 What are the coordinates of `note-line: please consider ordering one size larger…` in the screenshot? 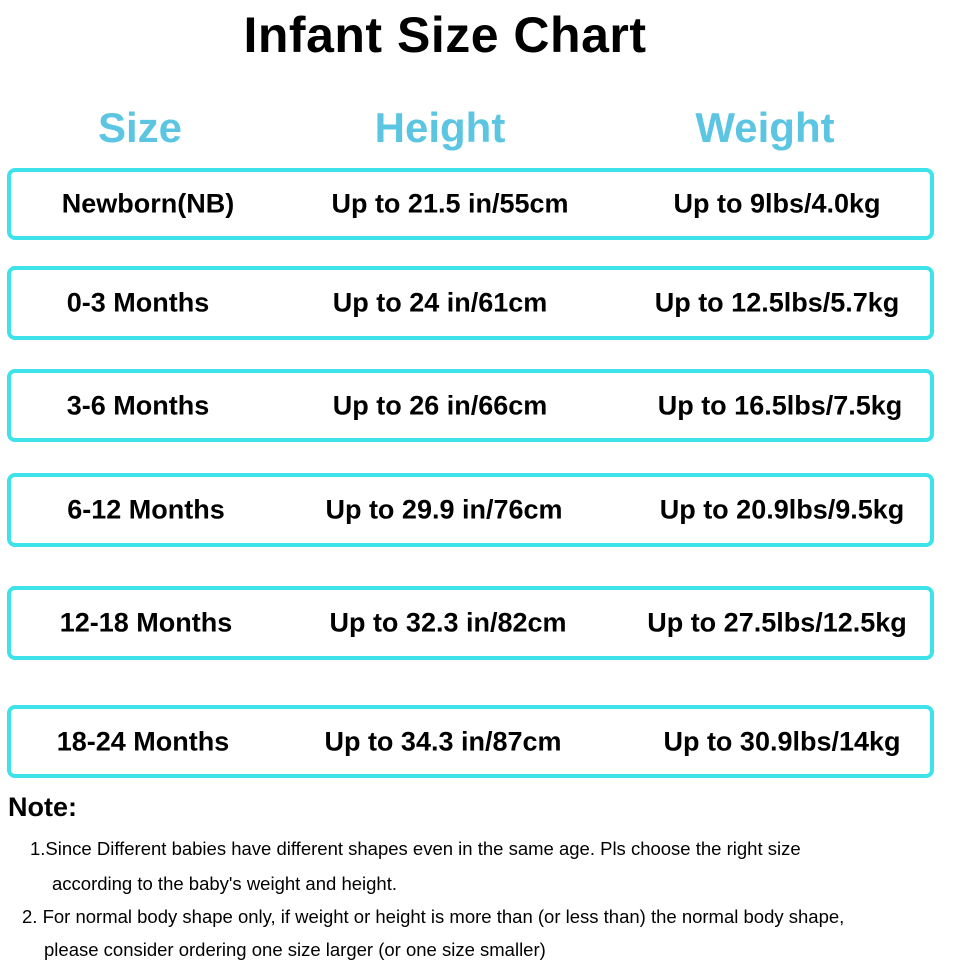 It's located at (295, 949).